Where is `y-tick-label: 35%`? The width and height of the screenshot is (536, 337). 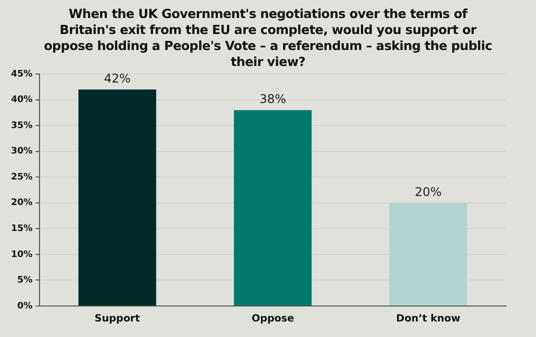 y-tick-label: 35% is located at coordinates (21, 125).